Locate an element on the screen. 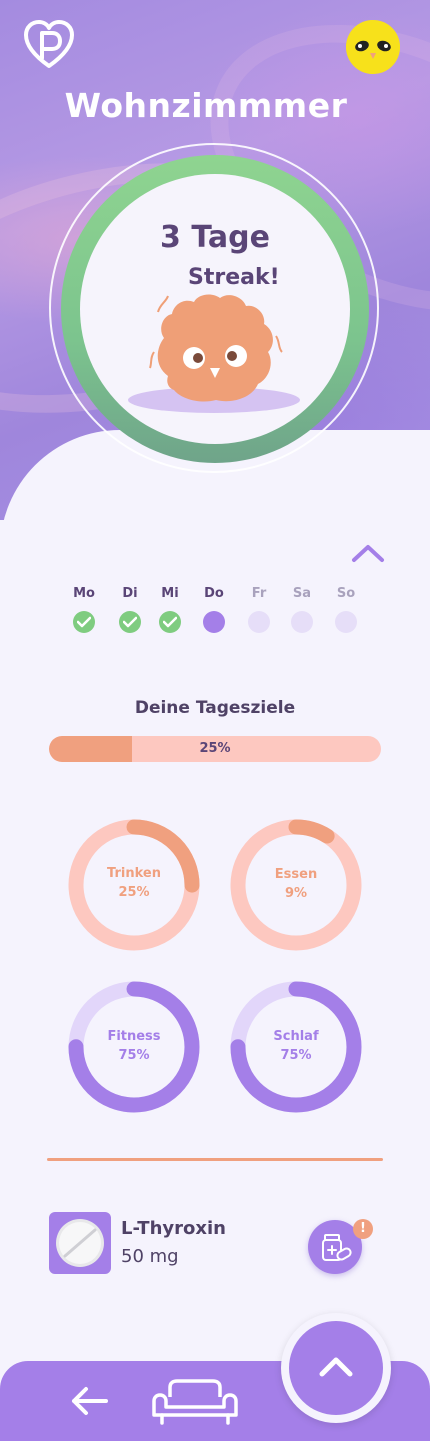 This screenshot has width=430, height=1441. day-mi: Mi is located at coordinates (170, 609).